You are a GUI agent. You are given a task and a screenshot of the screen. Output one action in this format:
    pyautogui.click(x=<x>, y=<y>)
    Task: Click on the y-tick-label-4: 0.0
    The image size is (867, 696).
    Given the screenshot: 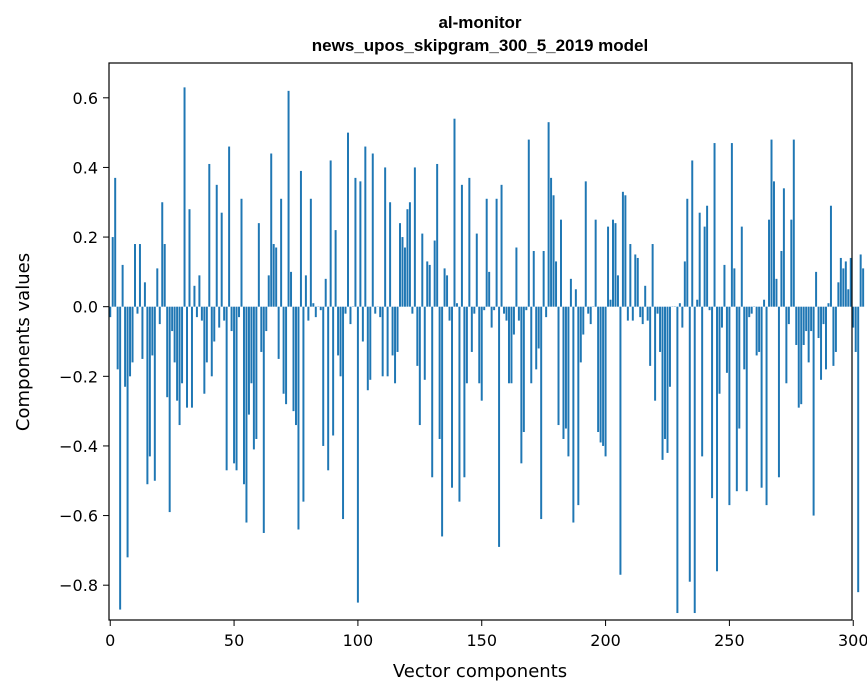 What is the action you would take?
    pyautogui.click(x=85, y=307)
    